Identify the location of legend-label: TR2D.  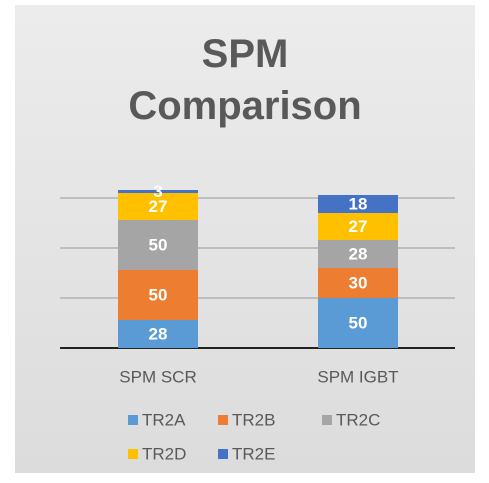
(164, 453).